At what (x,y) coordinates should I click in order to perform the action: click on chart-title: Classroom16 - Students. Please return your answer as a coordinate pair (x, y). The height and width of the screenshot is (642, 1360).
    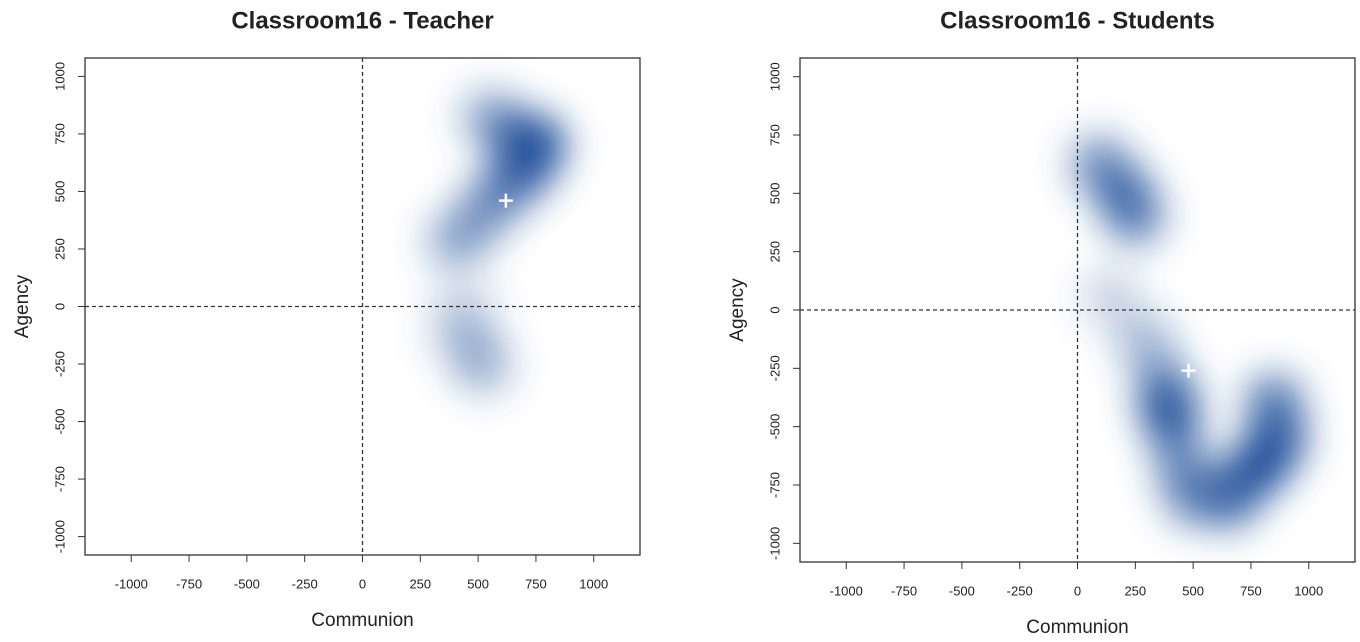
    Looking at the image, I should click on (1077, 20).